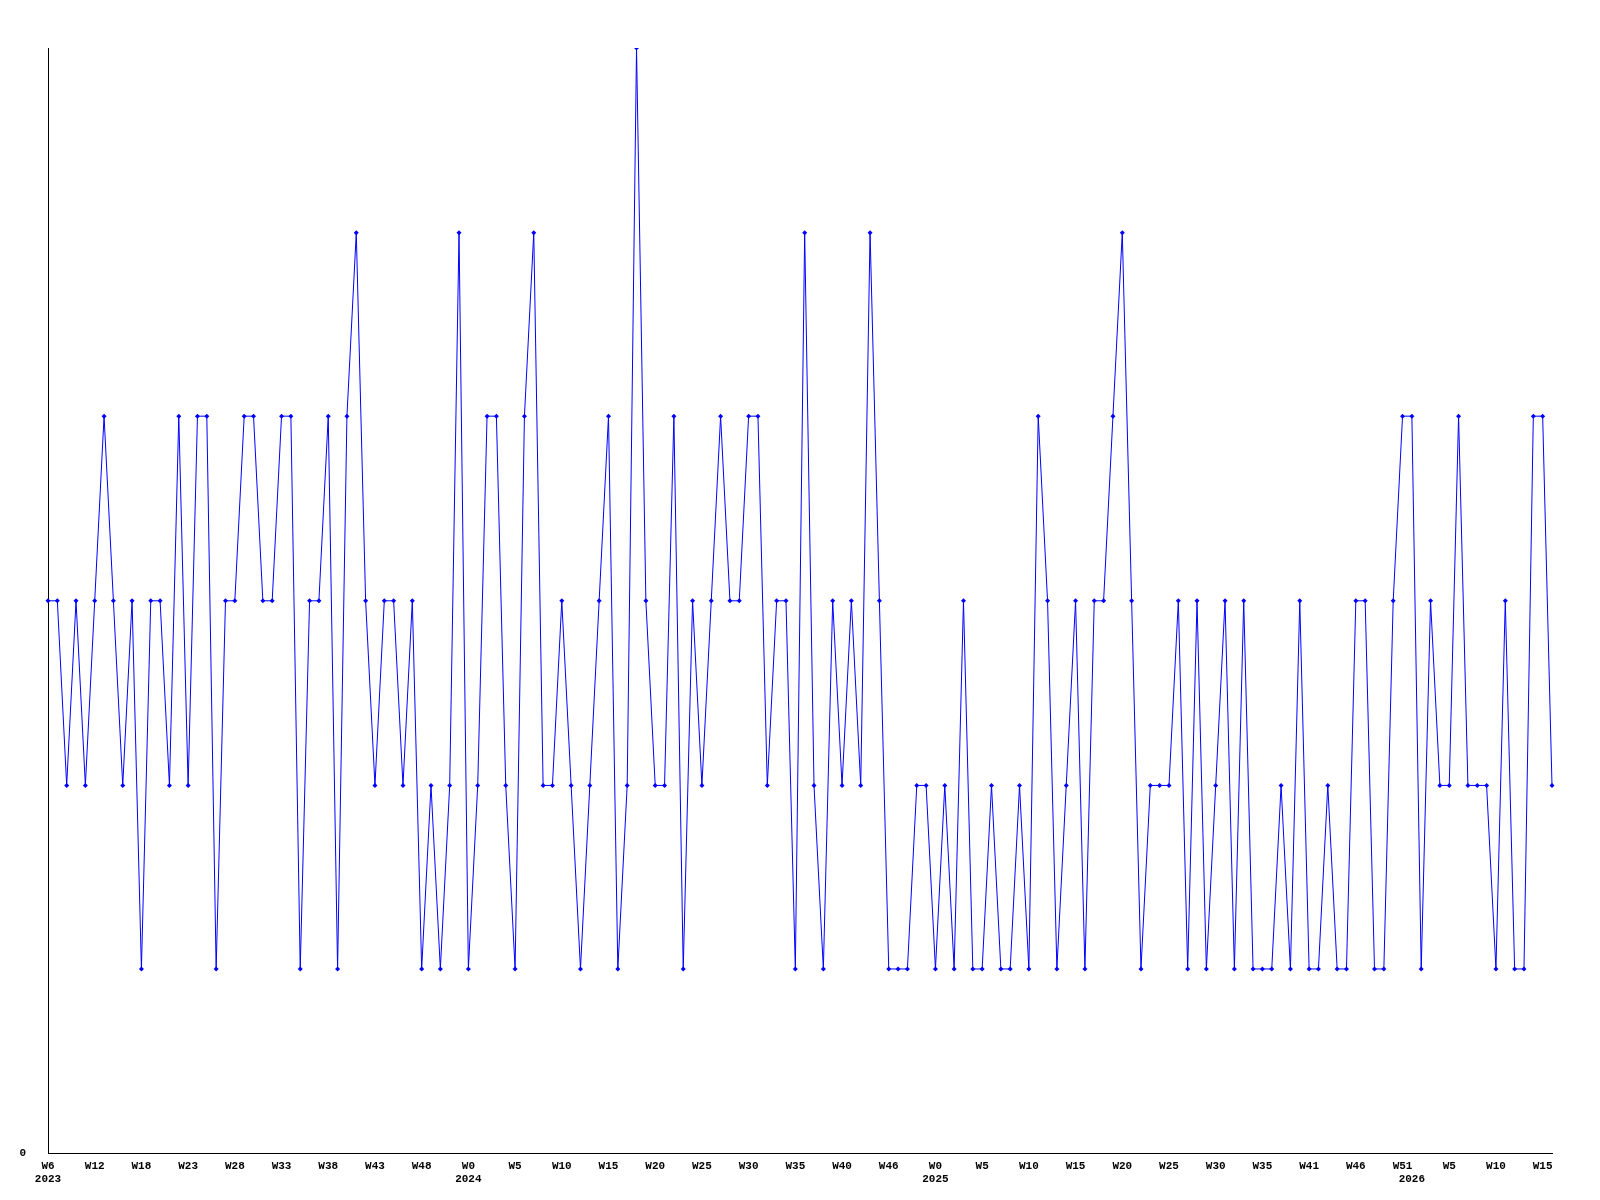 The height and width of the screenshot is (1200, 1600). I want to click on x-tick-label: W38, so click(328, 1165).